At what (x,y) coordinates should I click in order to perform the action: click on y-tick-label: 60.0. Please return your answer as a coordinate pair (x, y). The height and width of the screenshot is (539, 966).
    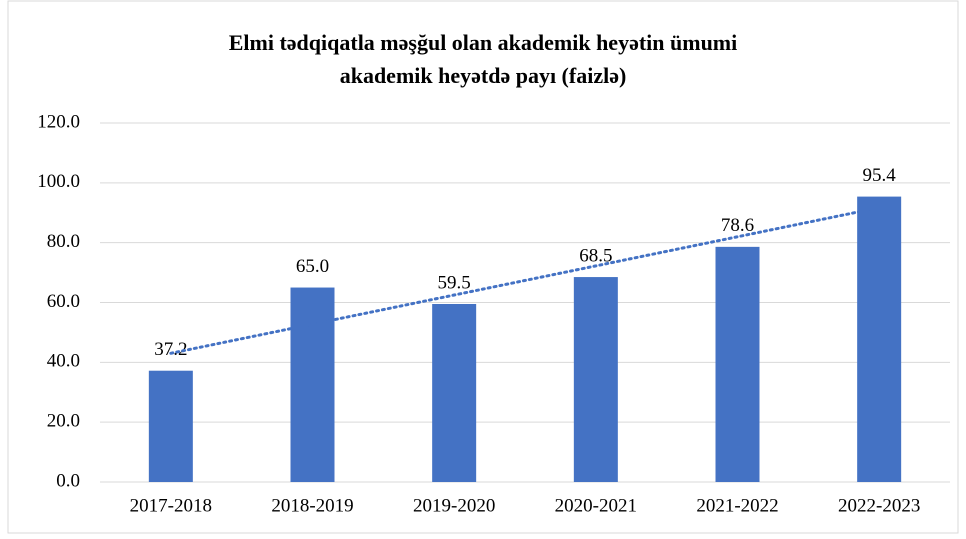
    Looking at the image, I should click on (63, 301).